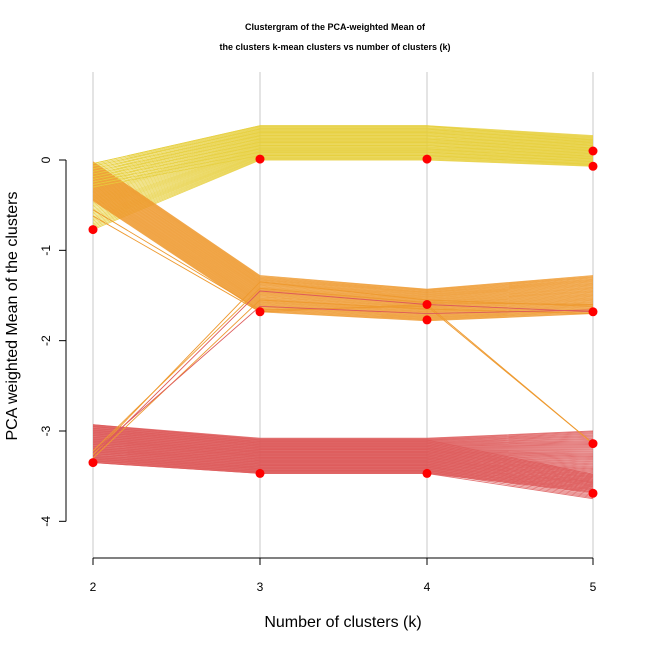 This screenshot has height=650, width=650. I want to click on y-tick-label: 0, so click(46, 159).